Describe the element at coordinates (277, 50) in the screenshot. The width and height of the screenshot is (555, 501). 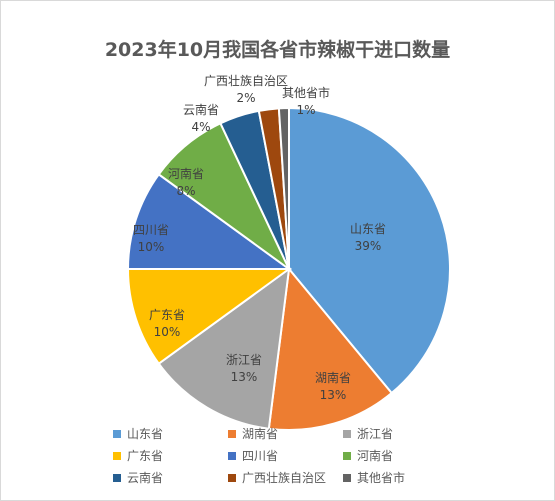
I see `chart-title: 2023年10月我国各省市辣椒干进口数量` at that location.